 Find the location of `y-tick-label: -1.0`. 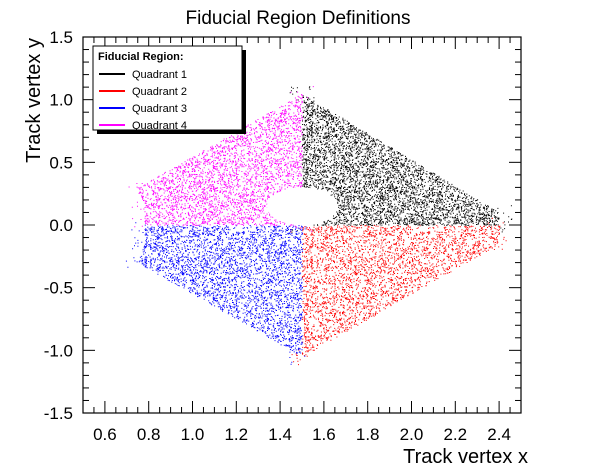

y-tick-label: -1.0 is located at coordinates (58, 350).